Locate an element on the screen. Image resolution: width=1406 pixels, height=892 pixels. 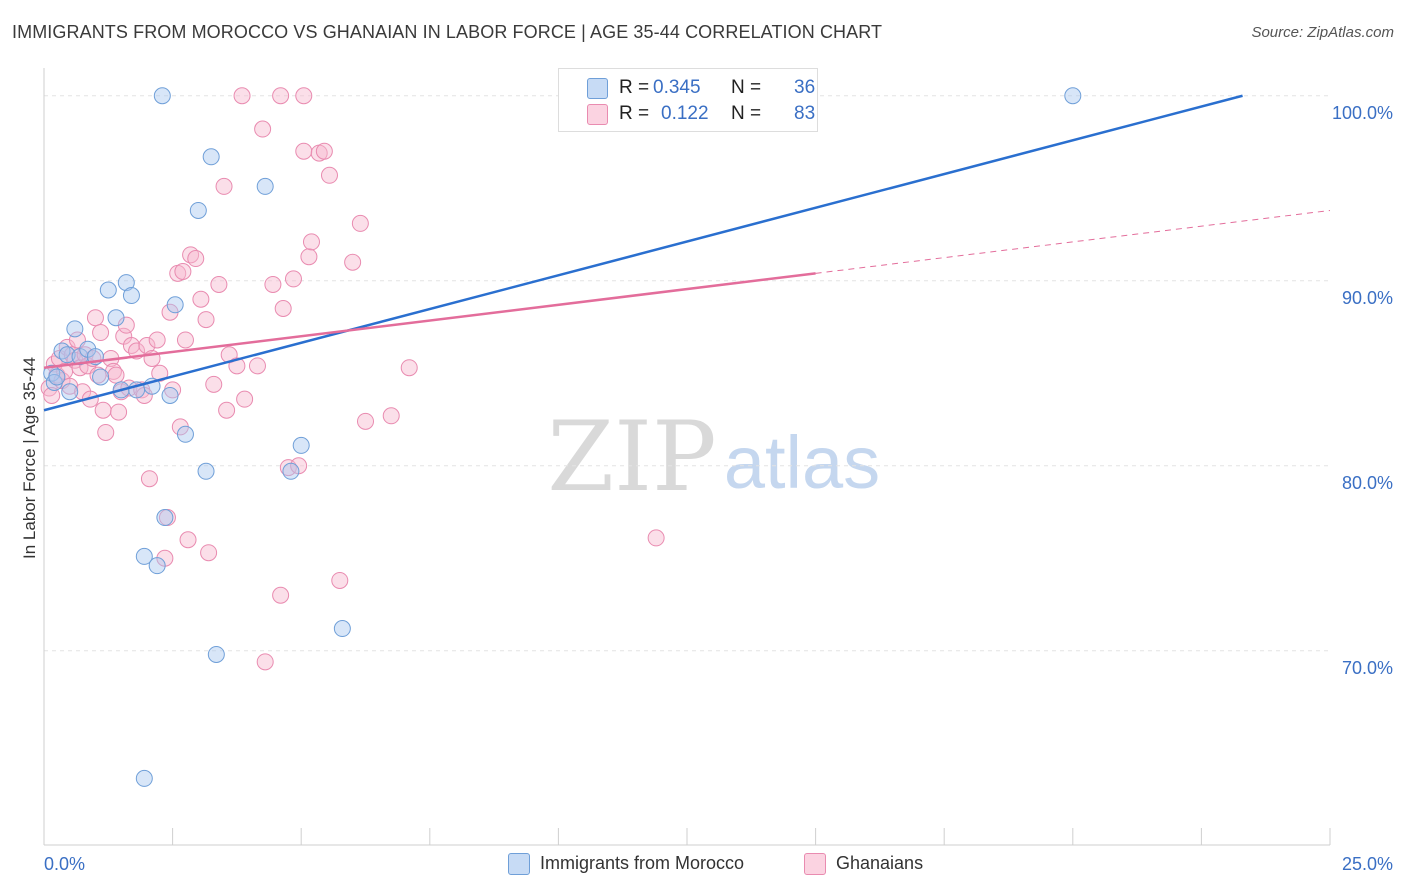
watermark-zip: ZIP is located at coordinates (631, 457).